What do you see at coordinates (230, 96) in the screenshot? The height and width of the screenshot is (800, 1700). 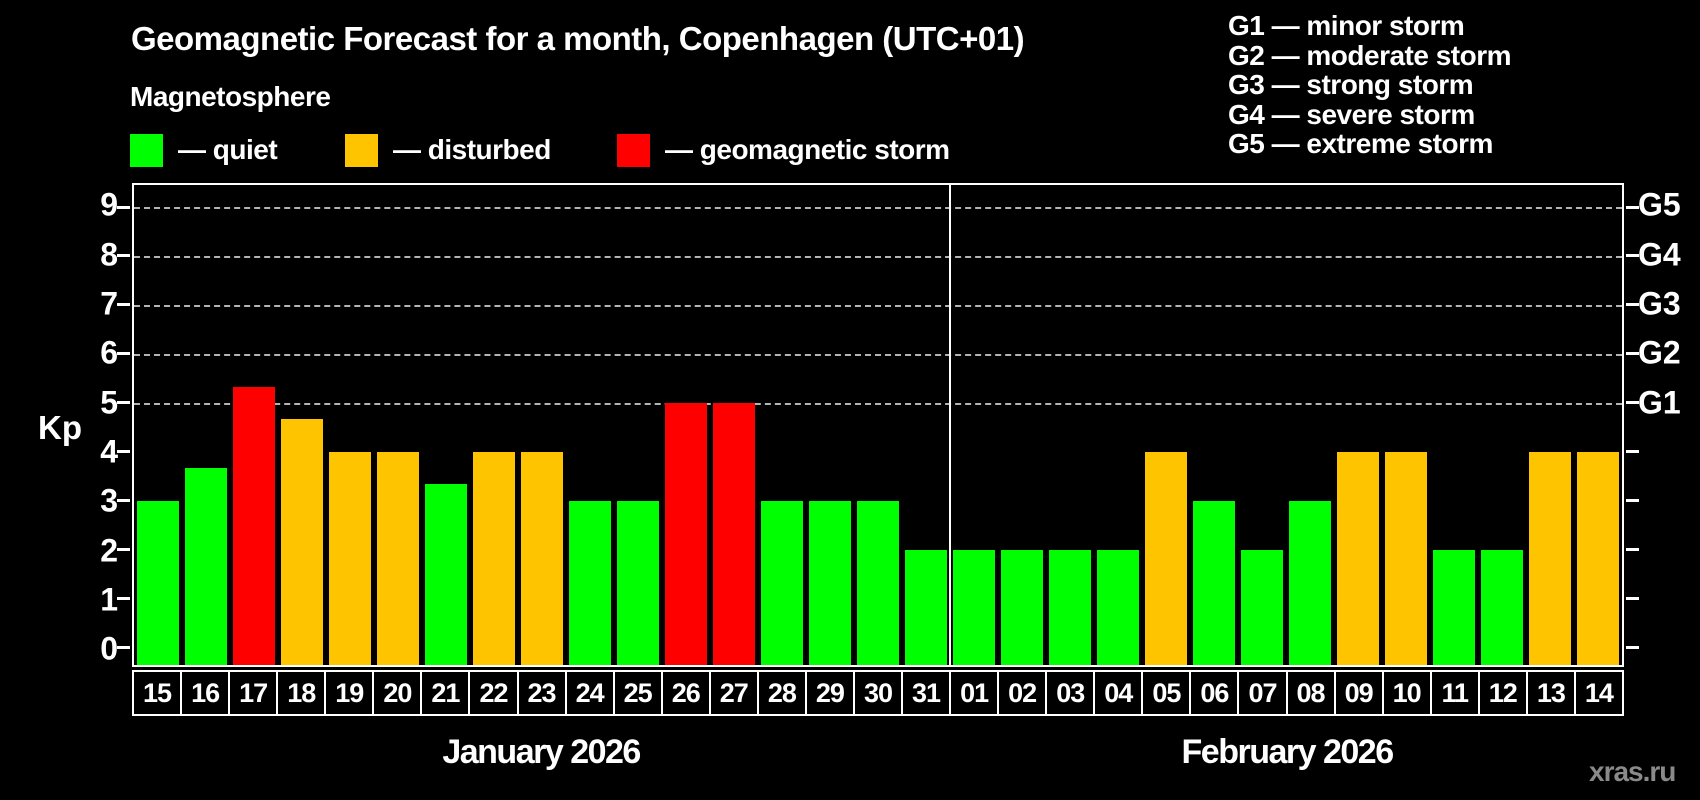 I see `magnetosphere-subtitle: Magnetosphere` at bounding box center [230, 96].